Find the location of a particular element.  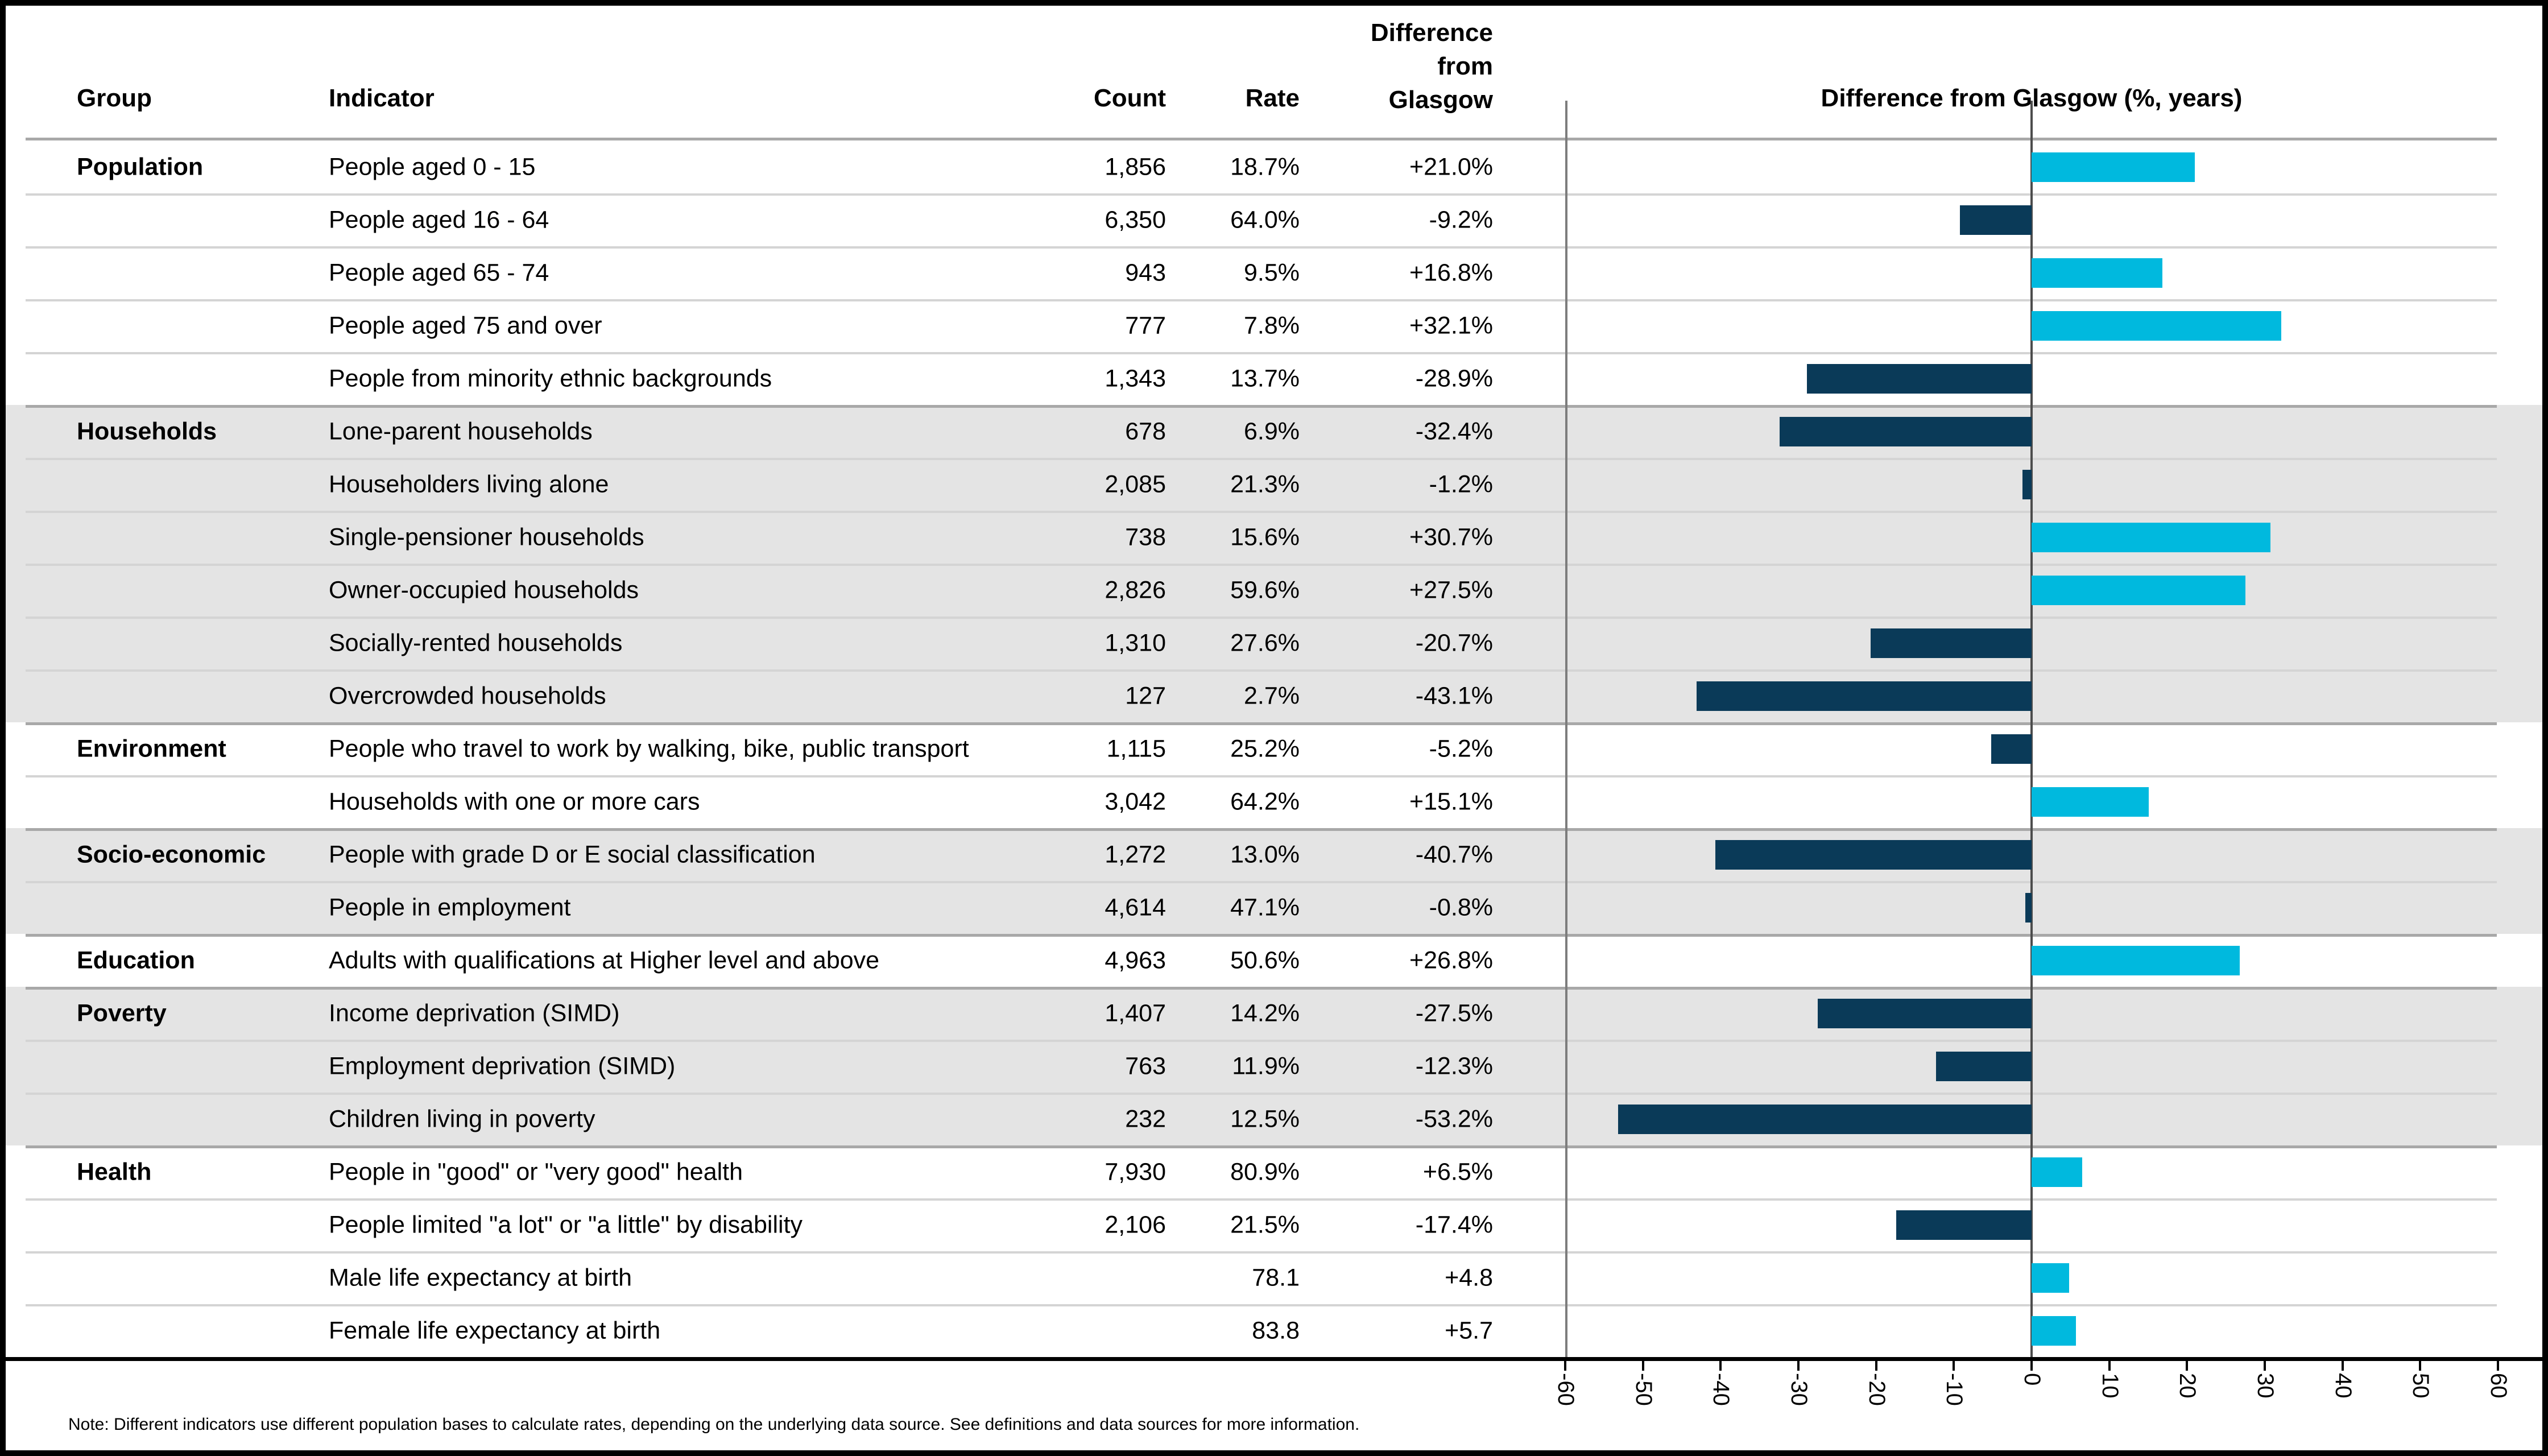

count-value: 2,106 is located at coordinates (1135, 1224).